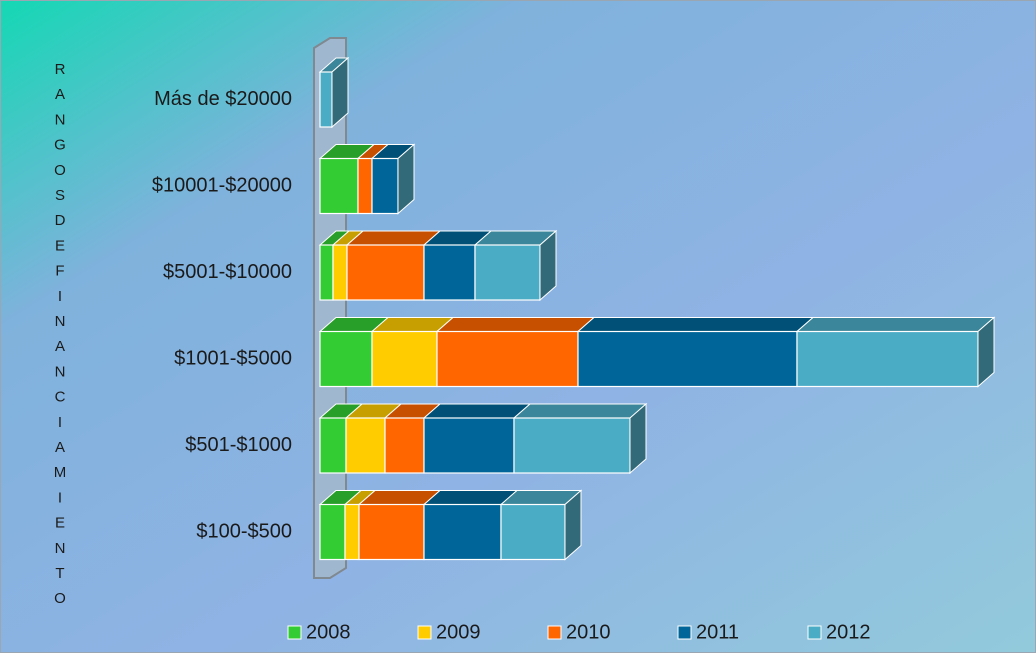 This screenshot has height=653, width=1036. Describe the element at coordinates (233, 358) in the screenshot. I see `y-tick-label: $1001-$5000` at that location.